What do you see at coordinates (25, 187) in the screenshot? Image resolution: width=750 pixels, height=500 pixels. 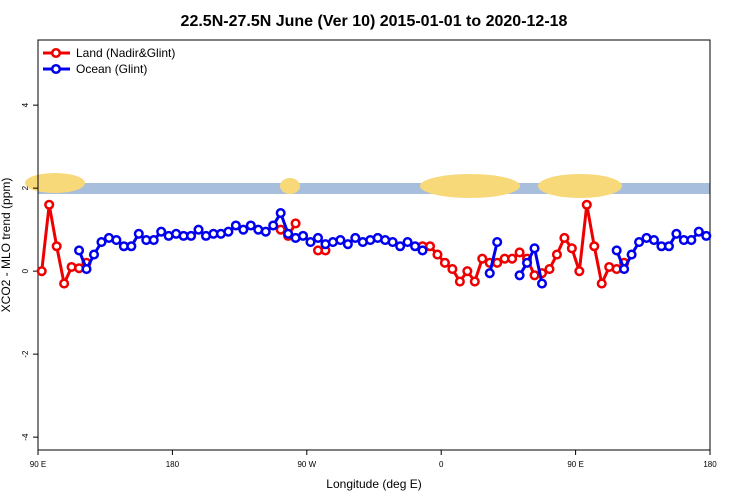 I see `y-tick-label: 2` at bounding box center [25, 187].